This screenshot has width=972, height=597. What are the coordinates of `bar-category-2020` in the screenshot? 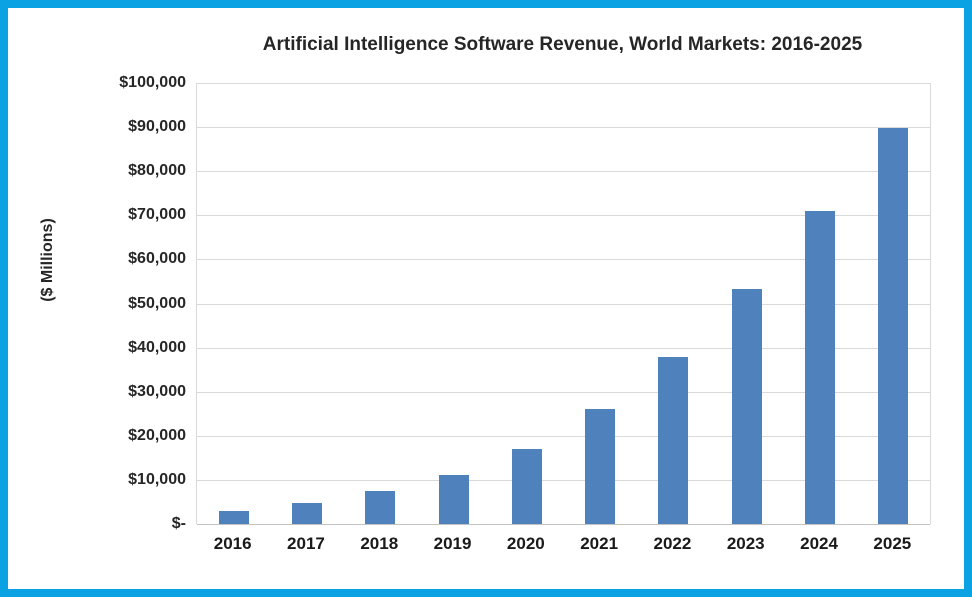 It's located at (526, 303).